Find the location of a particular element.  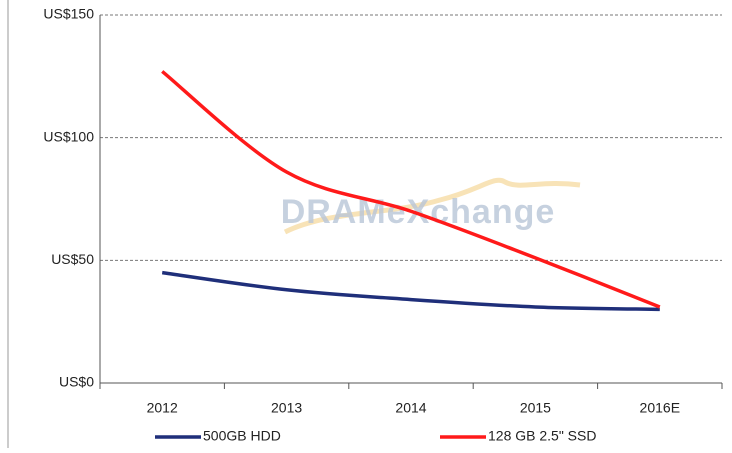

y-tick-label: US$100 is located at coordinates (68, 136).